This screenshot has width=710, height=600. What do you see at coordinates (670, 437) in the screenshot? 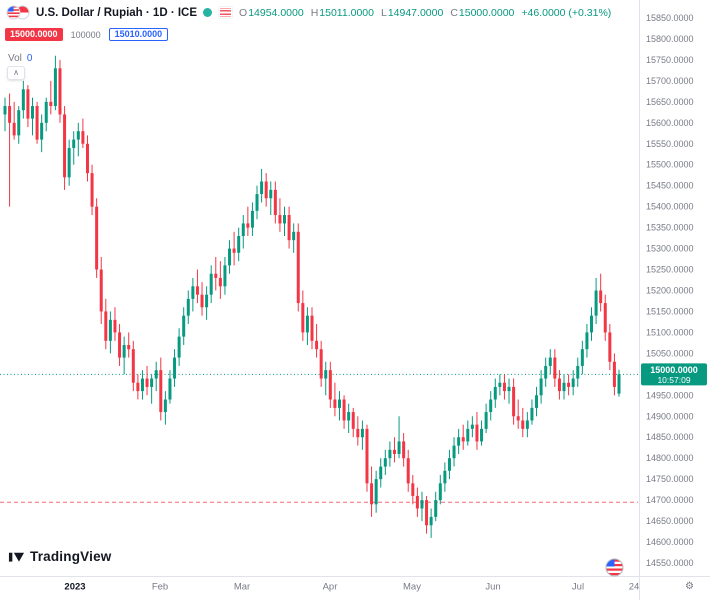
I see `svg-text: 14850.0000` at bounding box center [670, 437].